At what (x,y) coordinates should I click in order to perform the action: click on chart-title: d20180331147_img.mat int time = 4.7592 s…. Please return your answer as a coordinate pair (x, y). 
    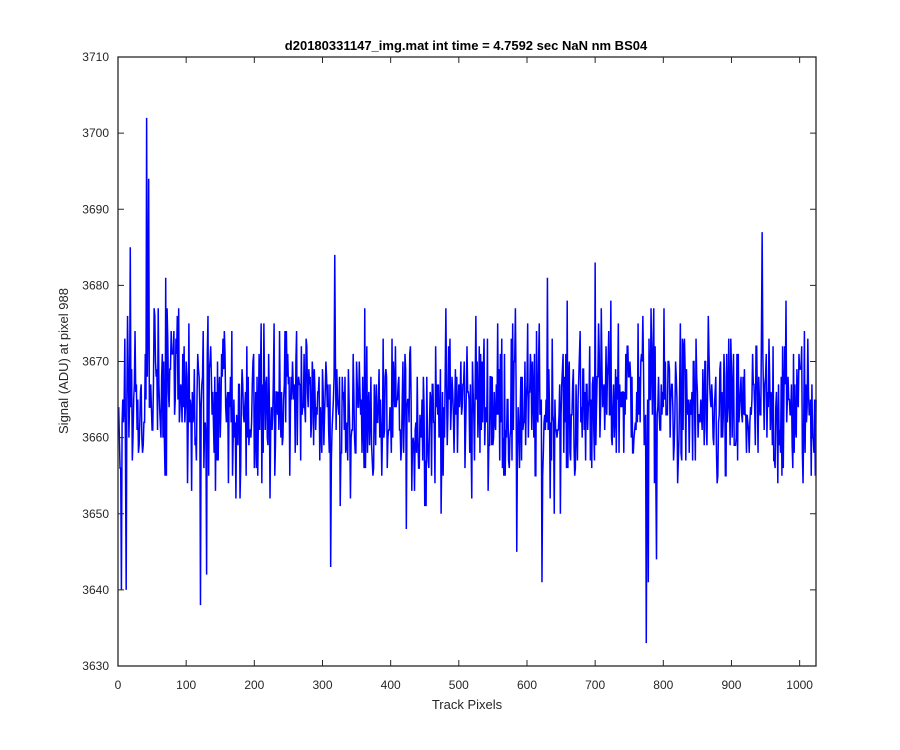
    Looking at the image, I should click on (466, 45).